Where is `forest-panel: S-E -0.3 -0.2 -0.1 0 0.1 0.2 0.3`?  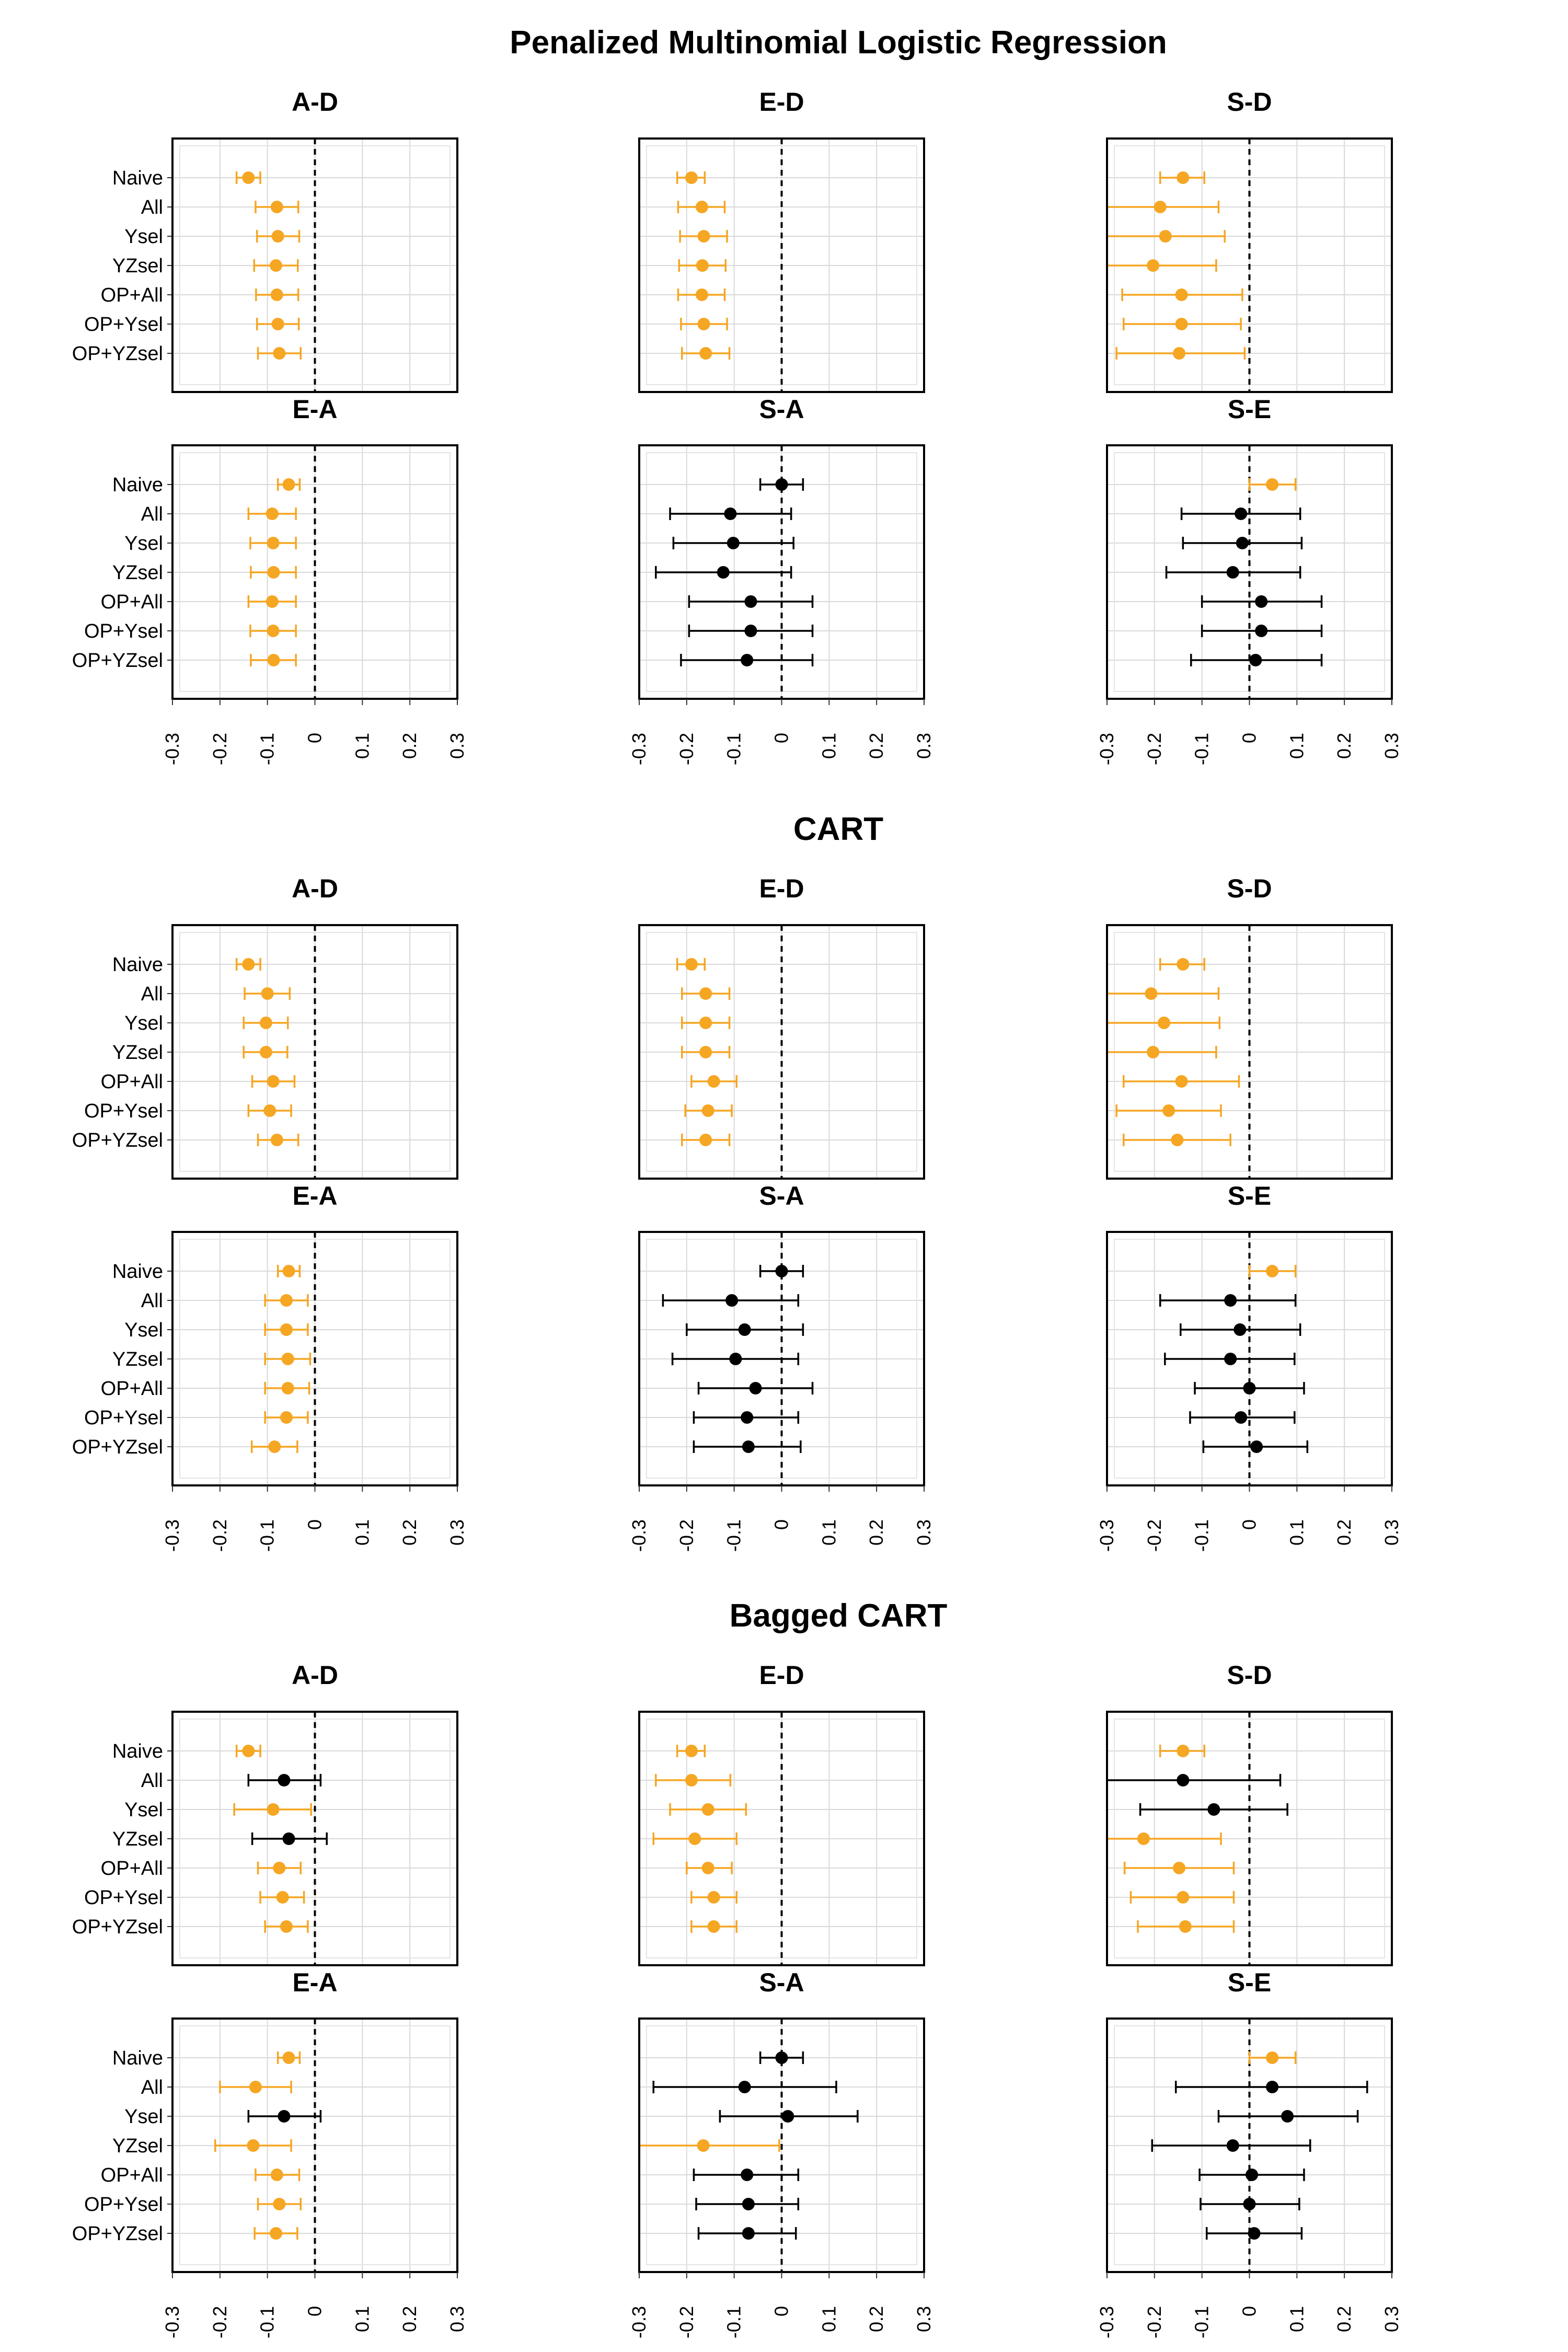
forest-panel: S-E -0.3 -0.2 -0.1 0 0.1 0.2 0.3 is located at coordinates (1249, 580).